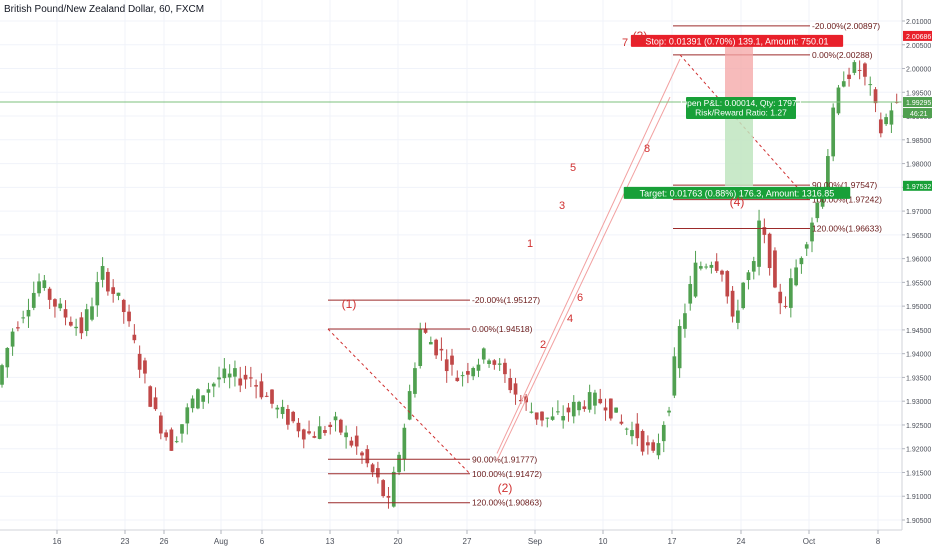 This screenshot has height=550, width=932. Describe the element at coordinates (451, 537) in the screenshot. I see `time-axis: 16 23 26 Aug 6 13 20 27 Sep 10 17 24 Oct 8` at that location.